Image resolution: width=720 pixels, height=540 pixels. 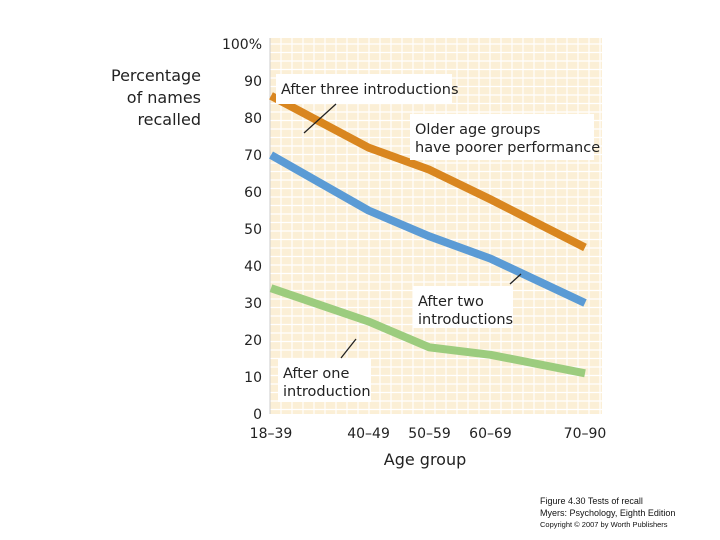 I want to click on x-tick-label: 50–59, so click(x=429, y=434).